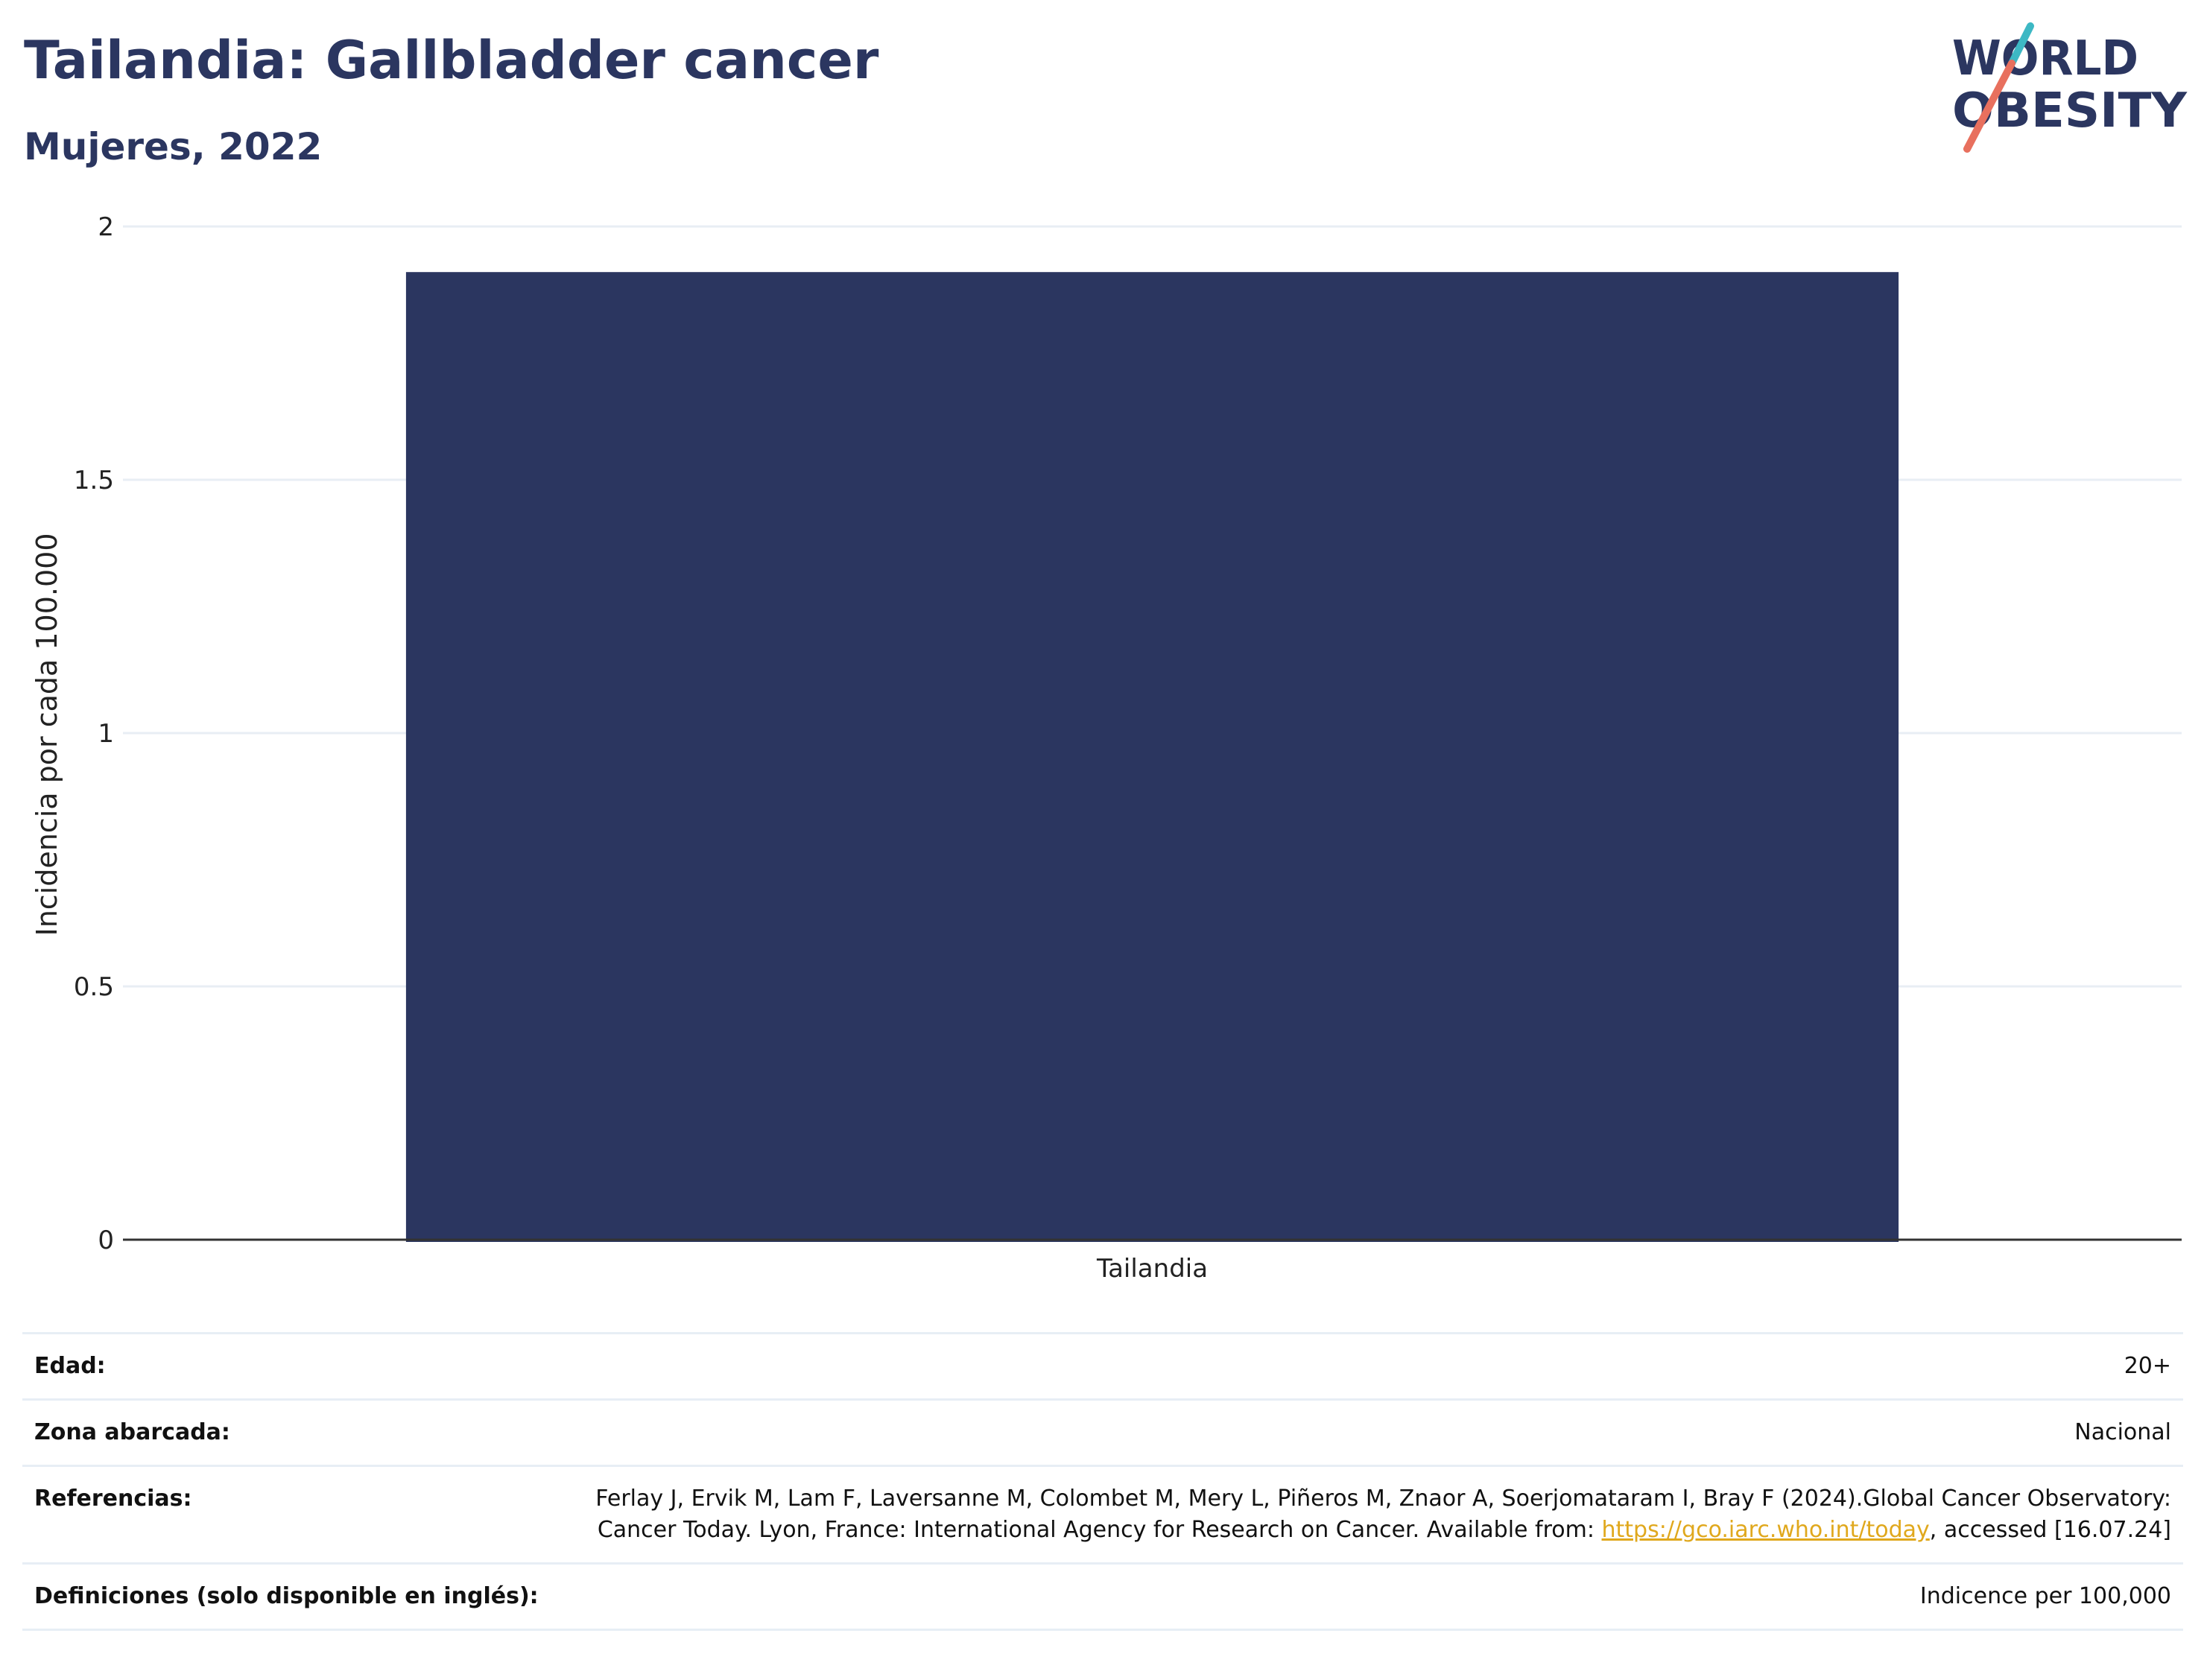  Describe the element at coordinates (302, 1432) in the screenshot. I see `area-key: Zona abarcada:` at that location.